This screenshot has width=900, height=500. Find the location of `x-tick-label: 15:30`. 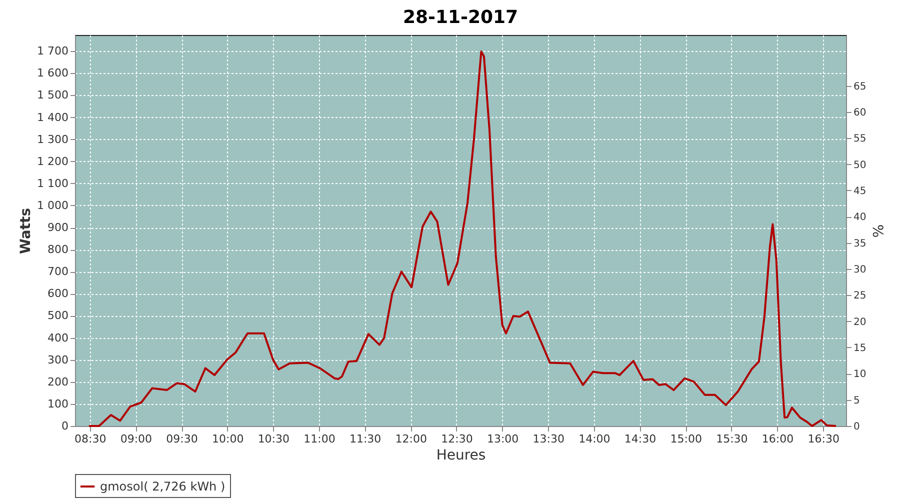

x-tick-label: 15:30 is located at coordinates (732, 439).